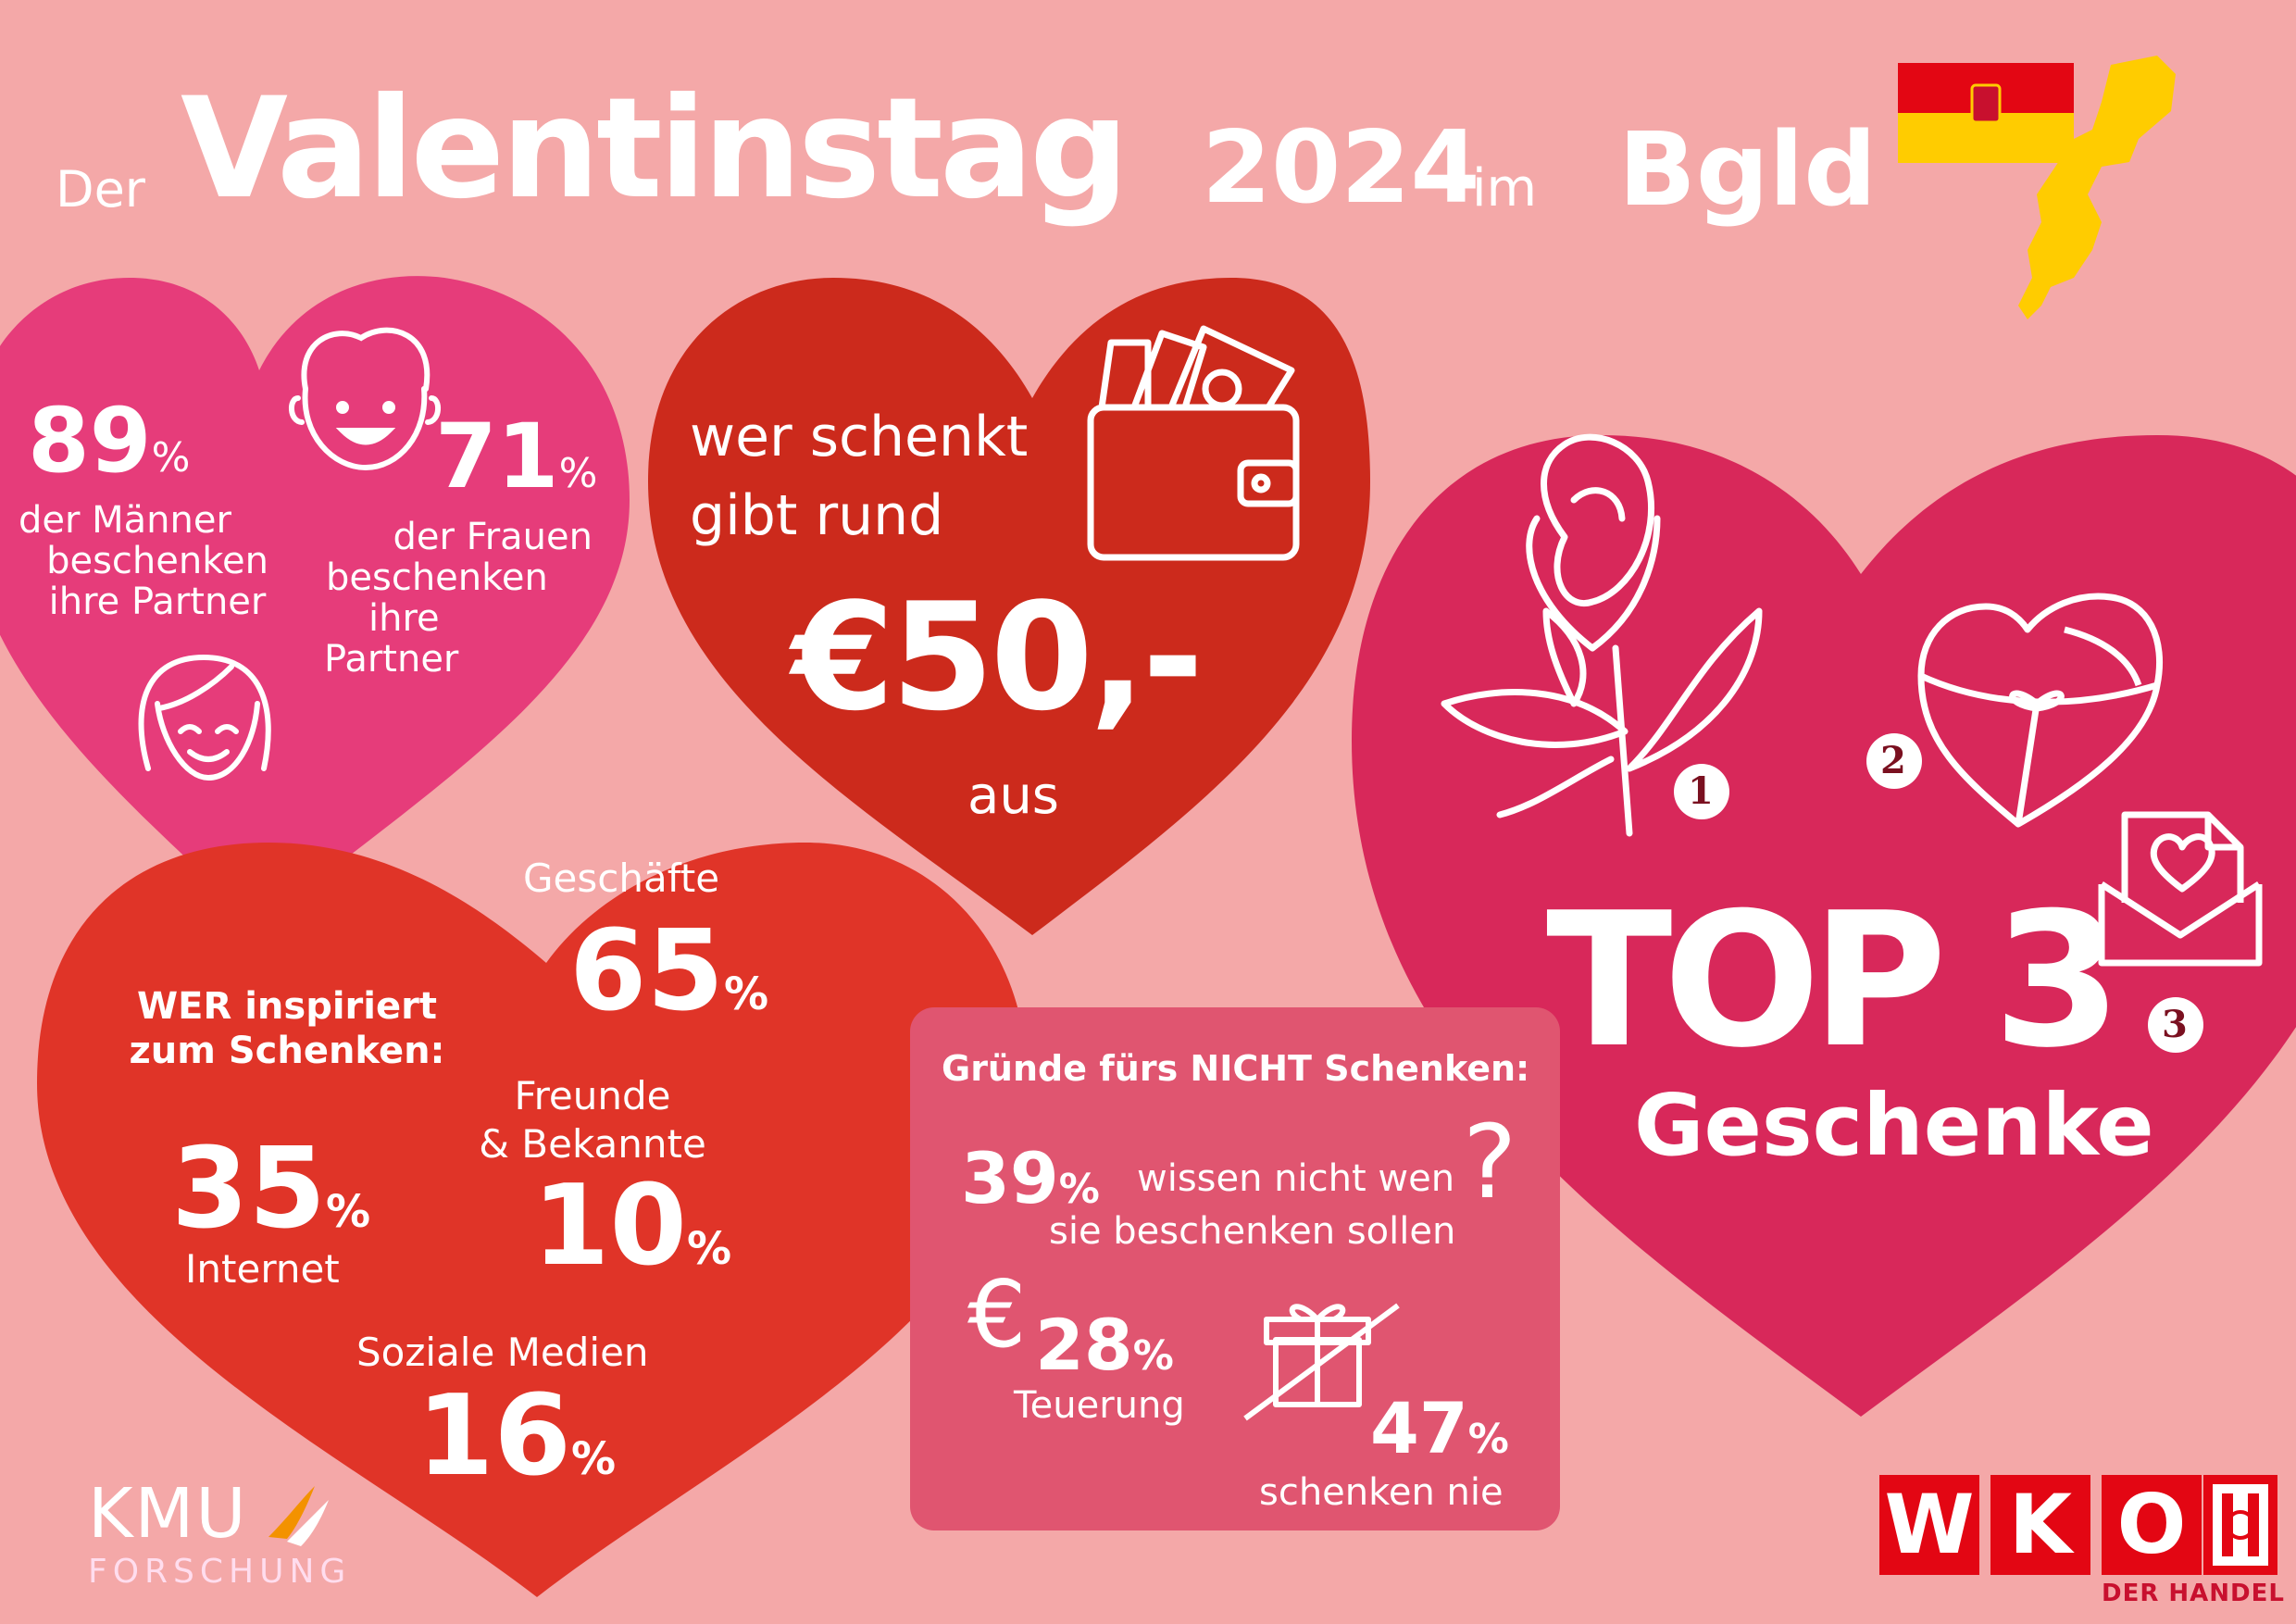  Describe the element at coordinates (503, 1352) in the screenshot. I see `social-label: Soziale Medien` at that location.